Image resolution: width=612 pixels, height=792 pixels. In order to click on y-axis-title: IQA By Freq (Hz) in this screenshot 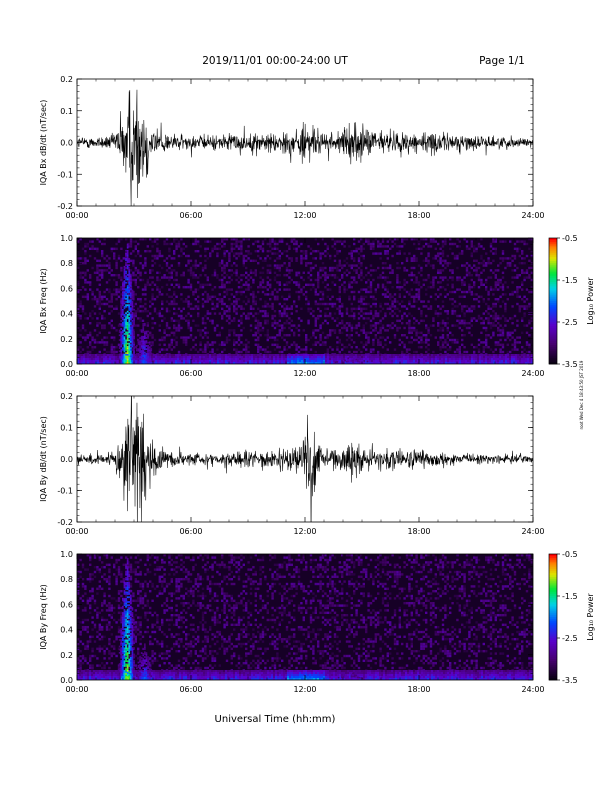, I will do `click(43, 617)`.